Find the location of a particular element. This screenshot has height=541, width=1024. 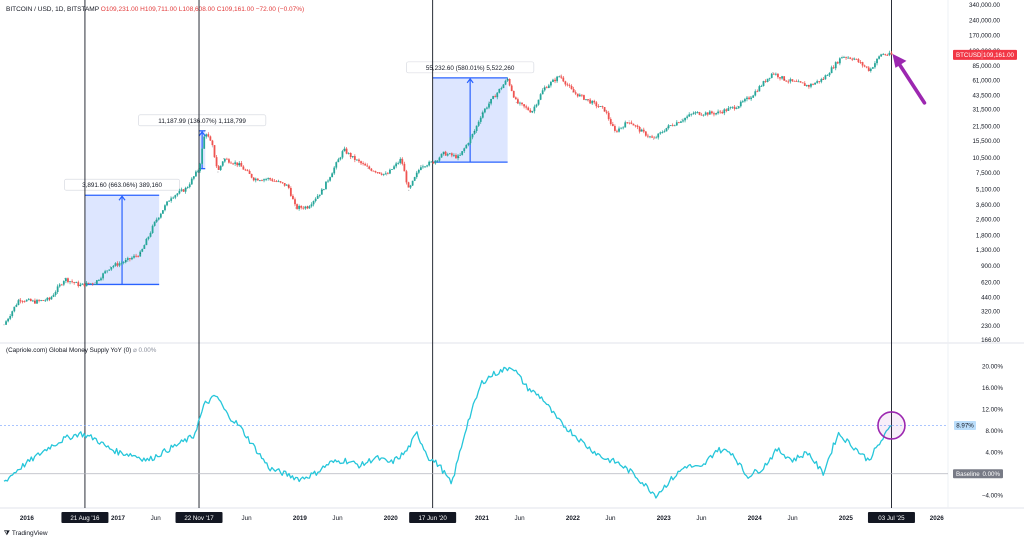

price-tick-label: 10,500.00 is located at coordinates (986, 158).